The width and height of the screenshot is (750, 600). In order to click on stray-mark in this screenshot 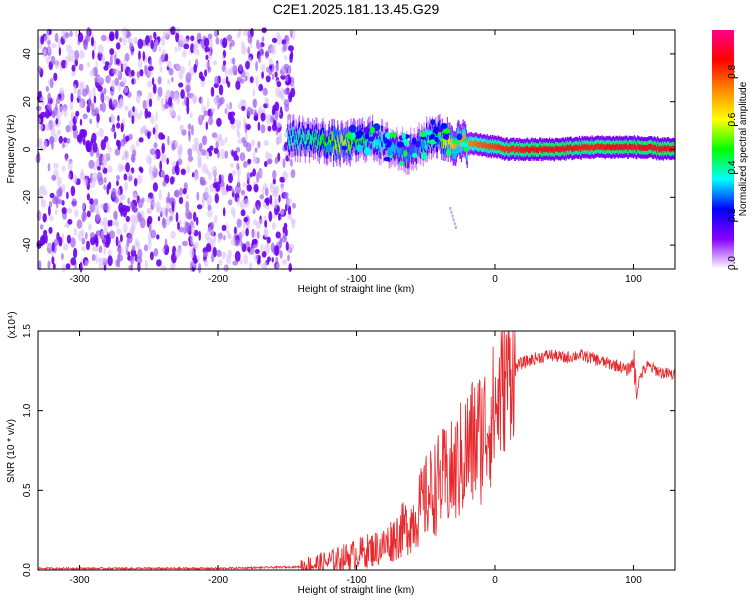, I will do `click(452, 216)`.